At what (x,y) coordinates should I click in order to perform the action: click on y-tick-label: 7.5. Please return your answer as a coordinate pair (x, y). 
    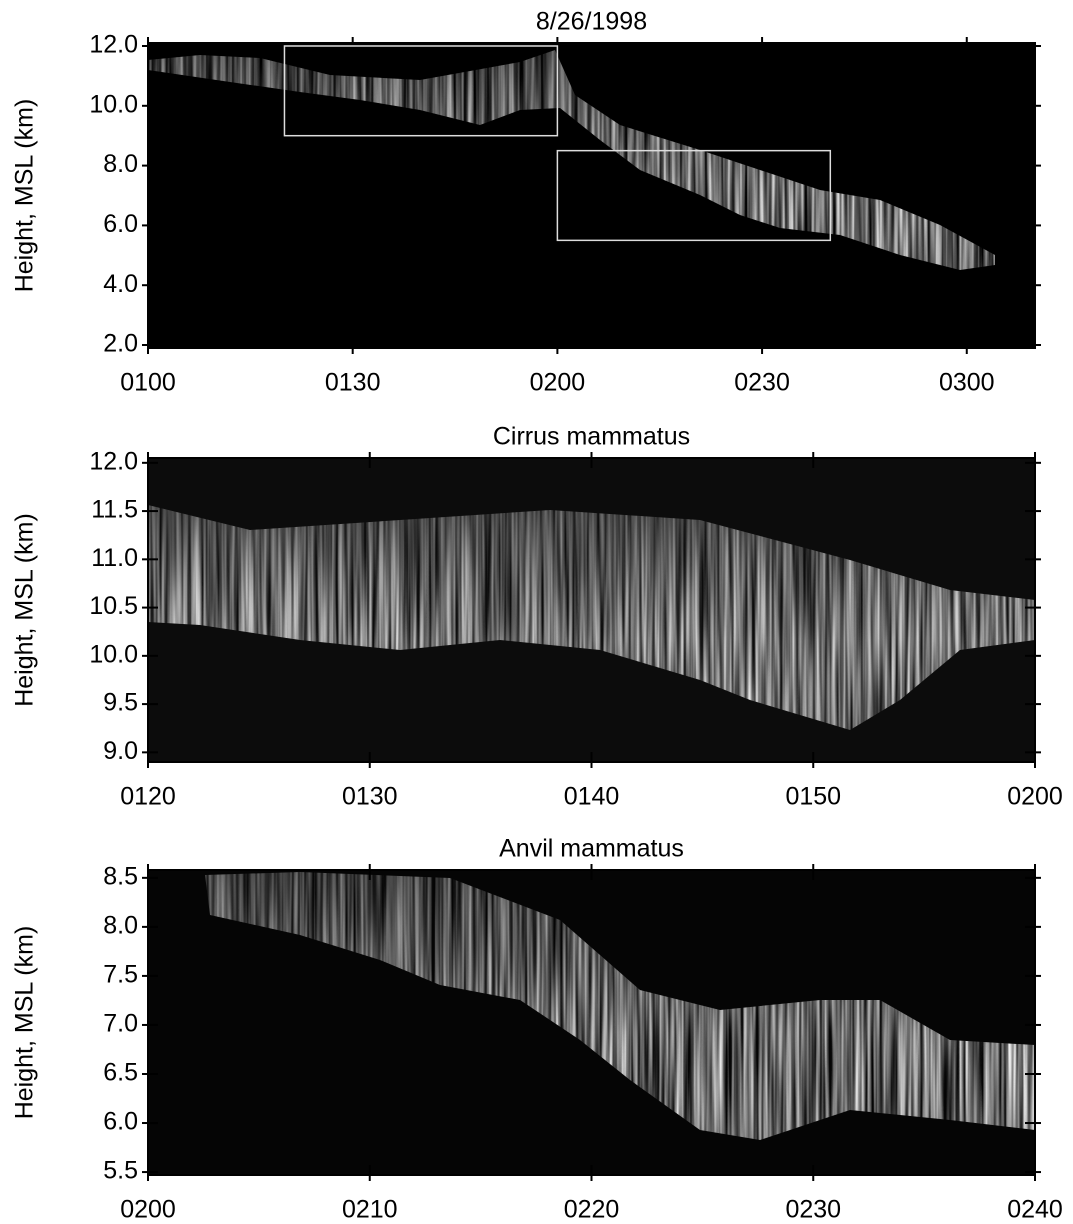
    Looking at the image, I should click on (120, 975).